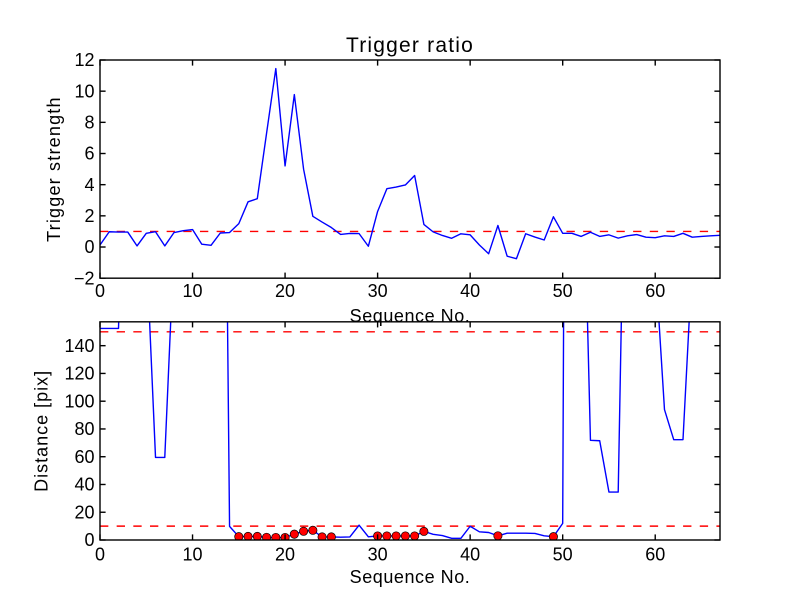 This screenshot has height=600, width=800. I want to click on svg-text: Distance [pix], so click(42, 431).